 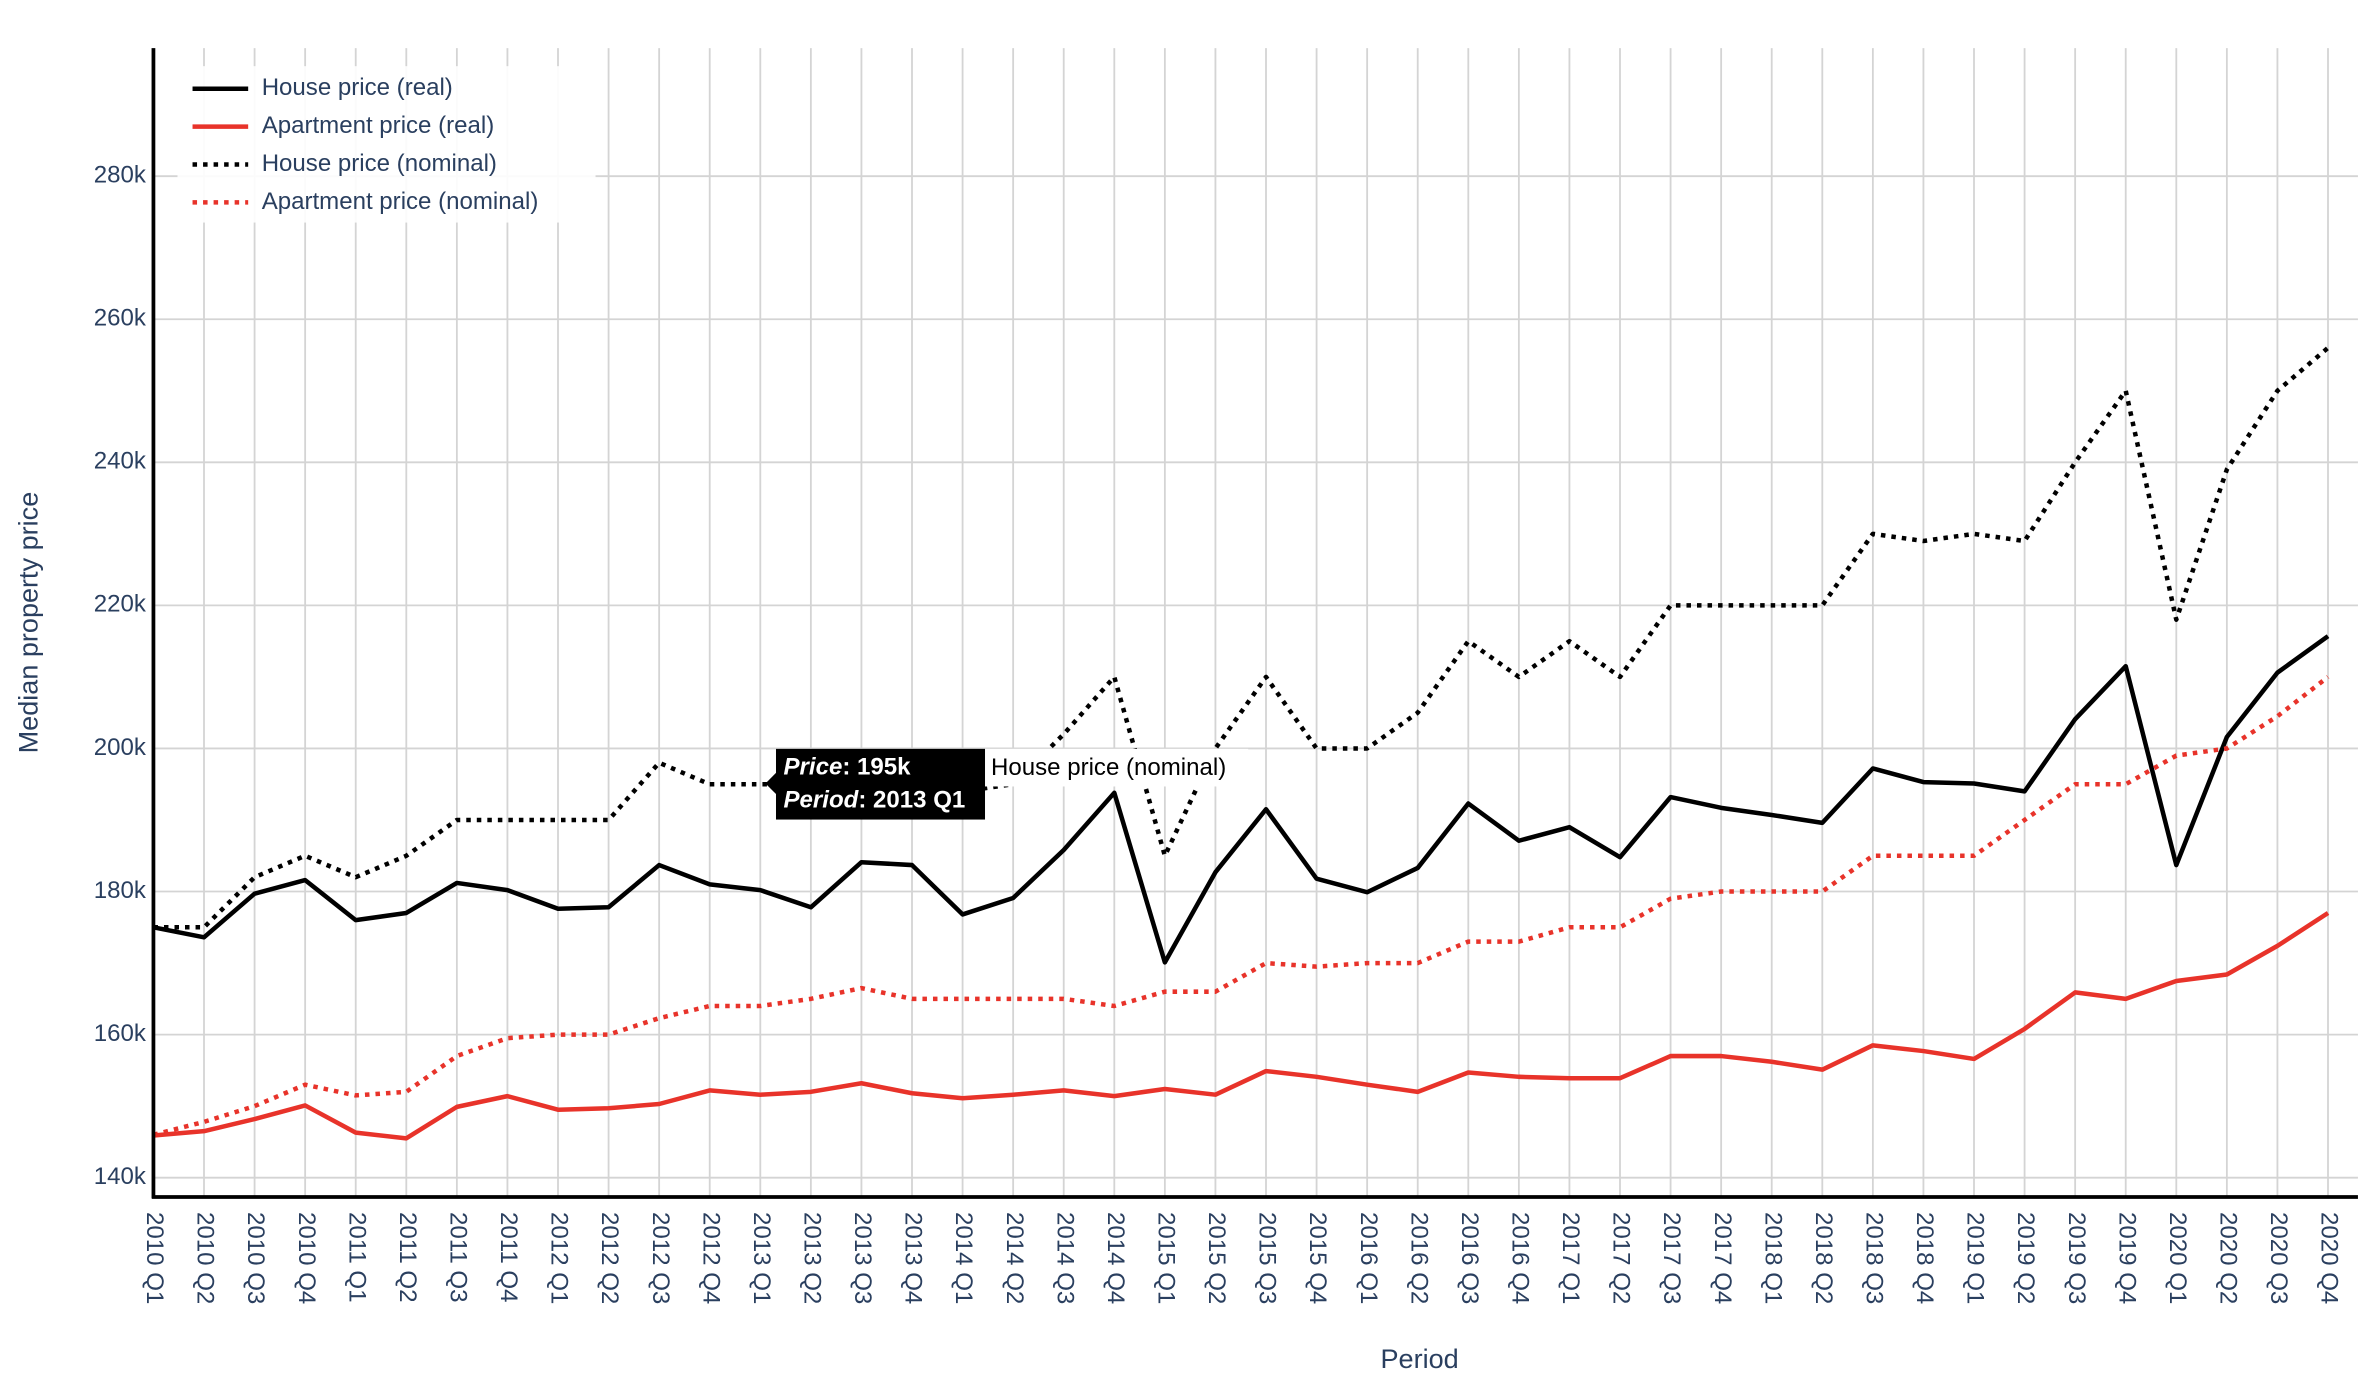 What do you see at coordinates (508, 1257) in the screenshot?
I see `x-tick-label: 2011 Q4` at bounding box center [508, 1257].